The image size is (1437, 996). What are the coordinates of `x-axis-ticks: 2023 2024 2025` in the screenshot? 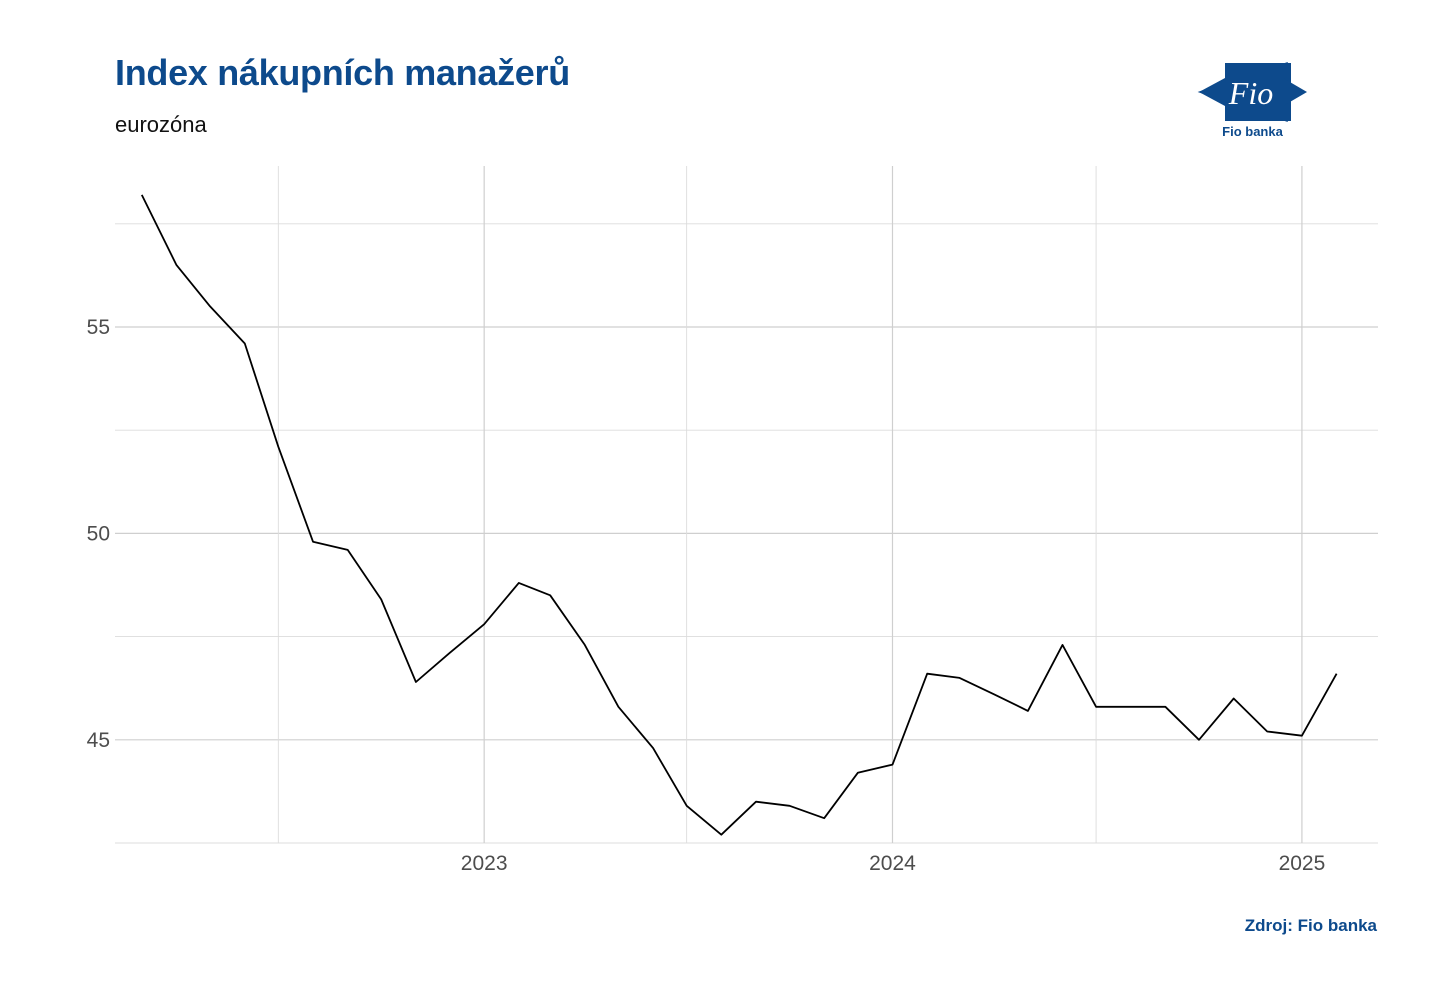 It's located at (893, 863).